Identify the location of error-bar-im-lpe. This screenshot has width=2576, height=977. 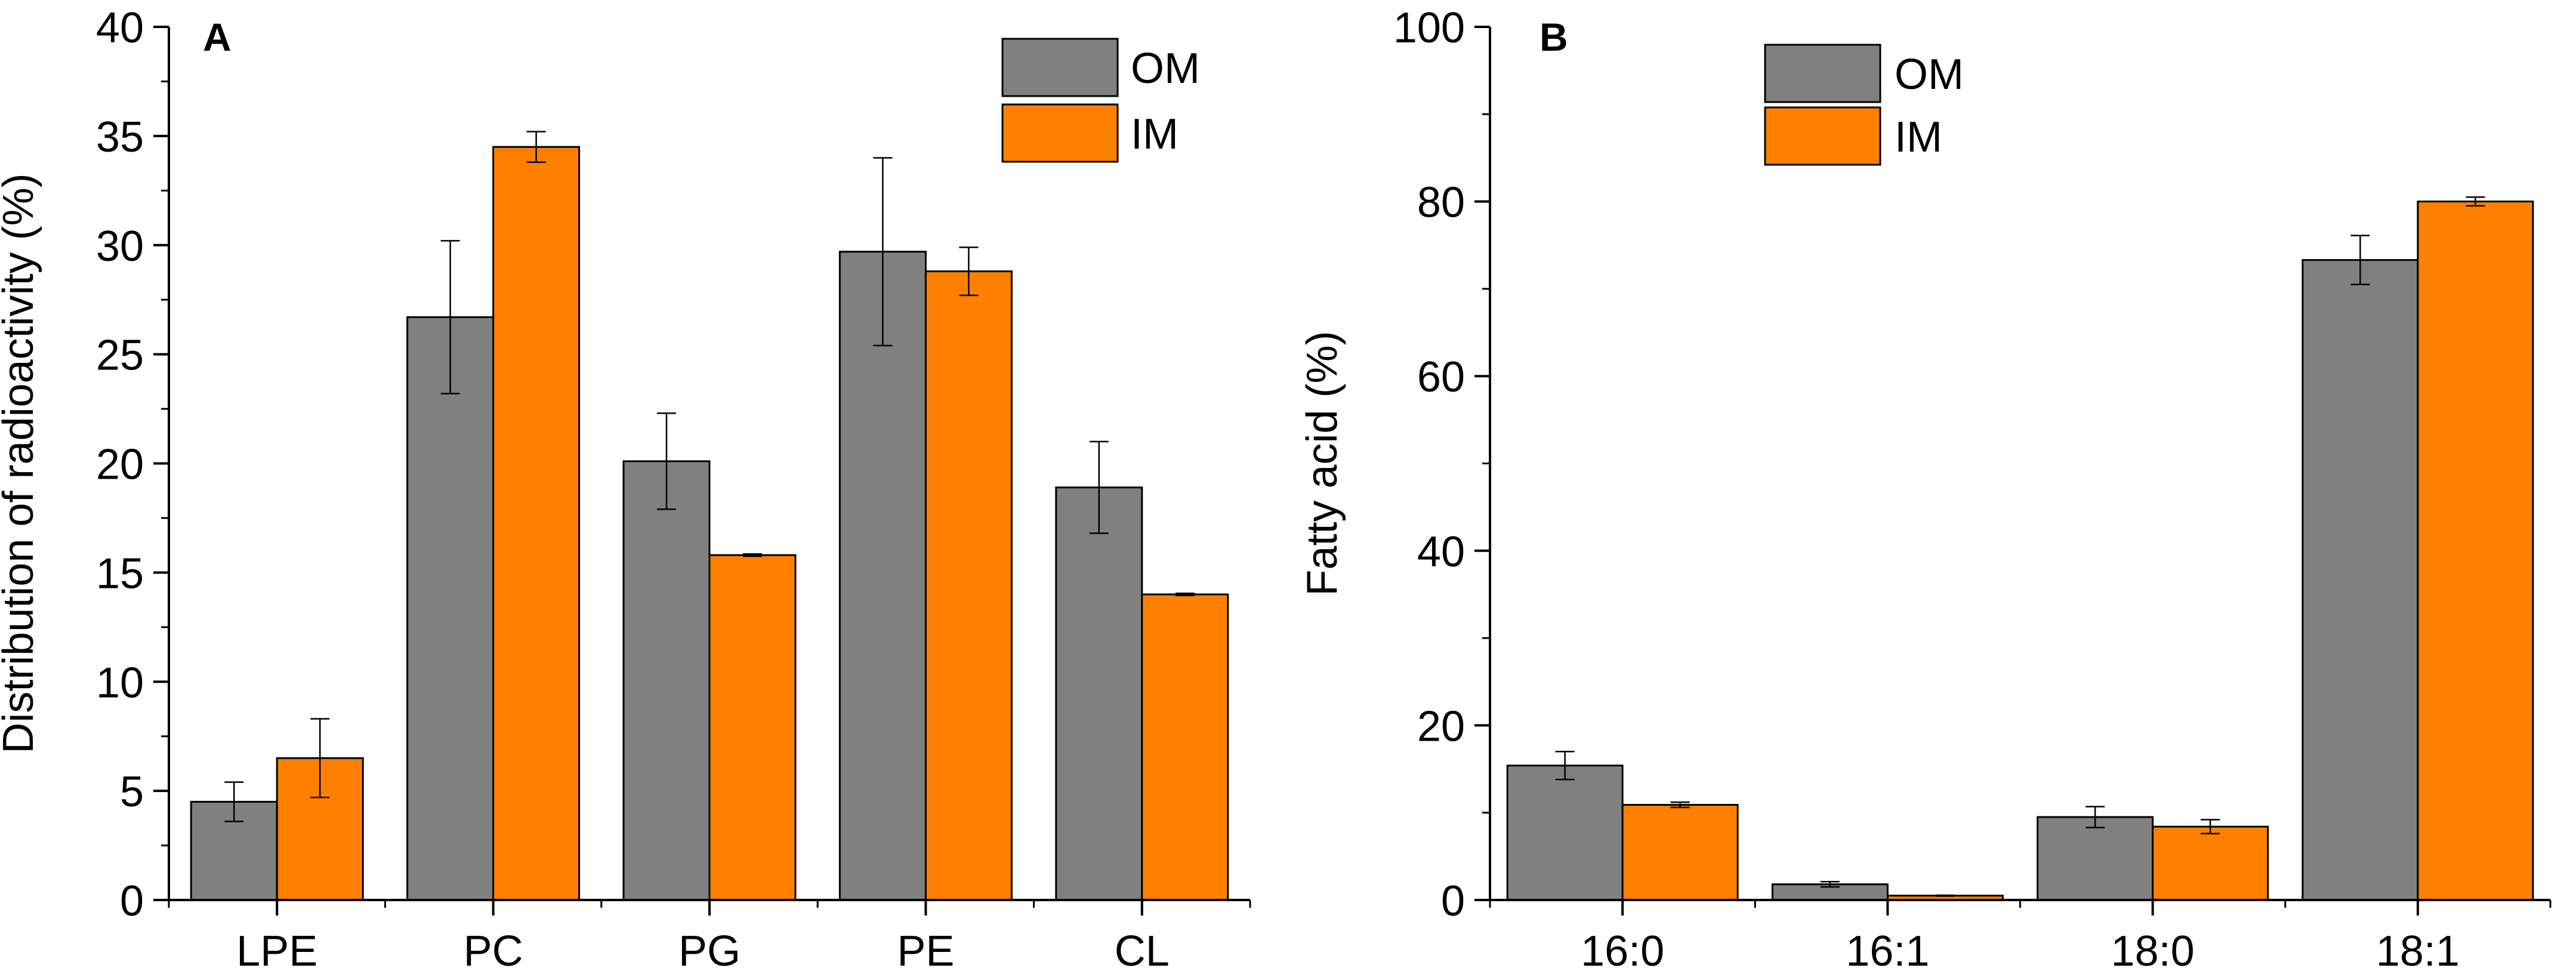
(320, 758).